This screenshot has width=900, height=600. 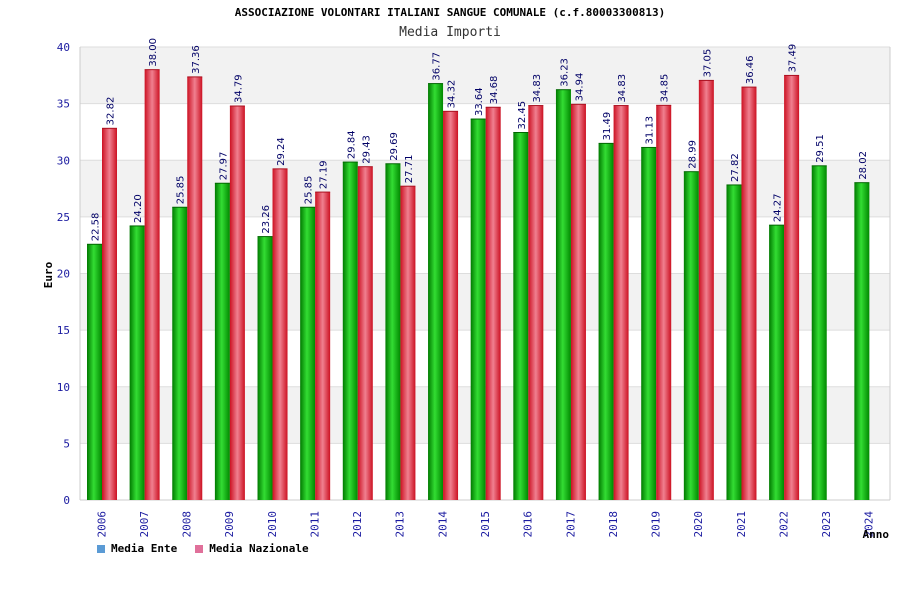 I want to click on x-tick-label: 2010, so click(x=272, y=524).